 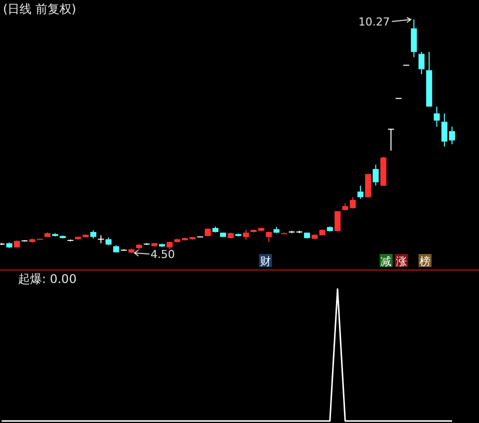 What do you see at coordinates (386, 261) in the screenshot?
I see `text: 减` at bounding box center [386, 261].